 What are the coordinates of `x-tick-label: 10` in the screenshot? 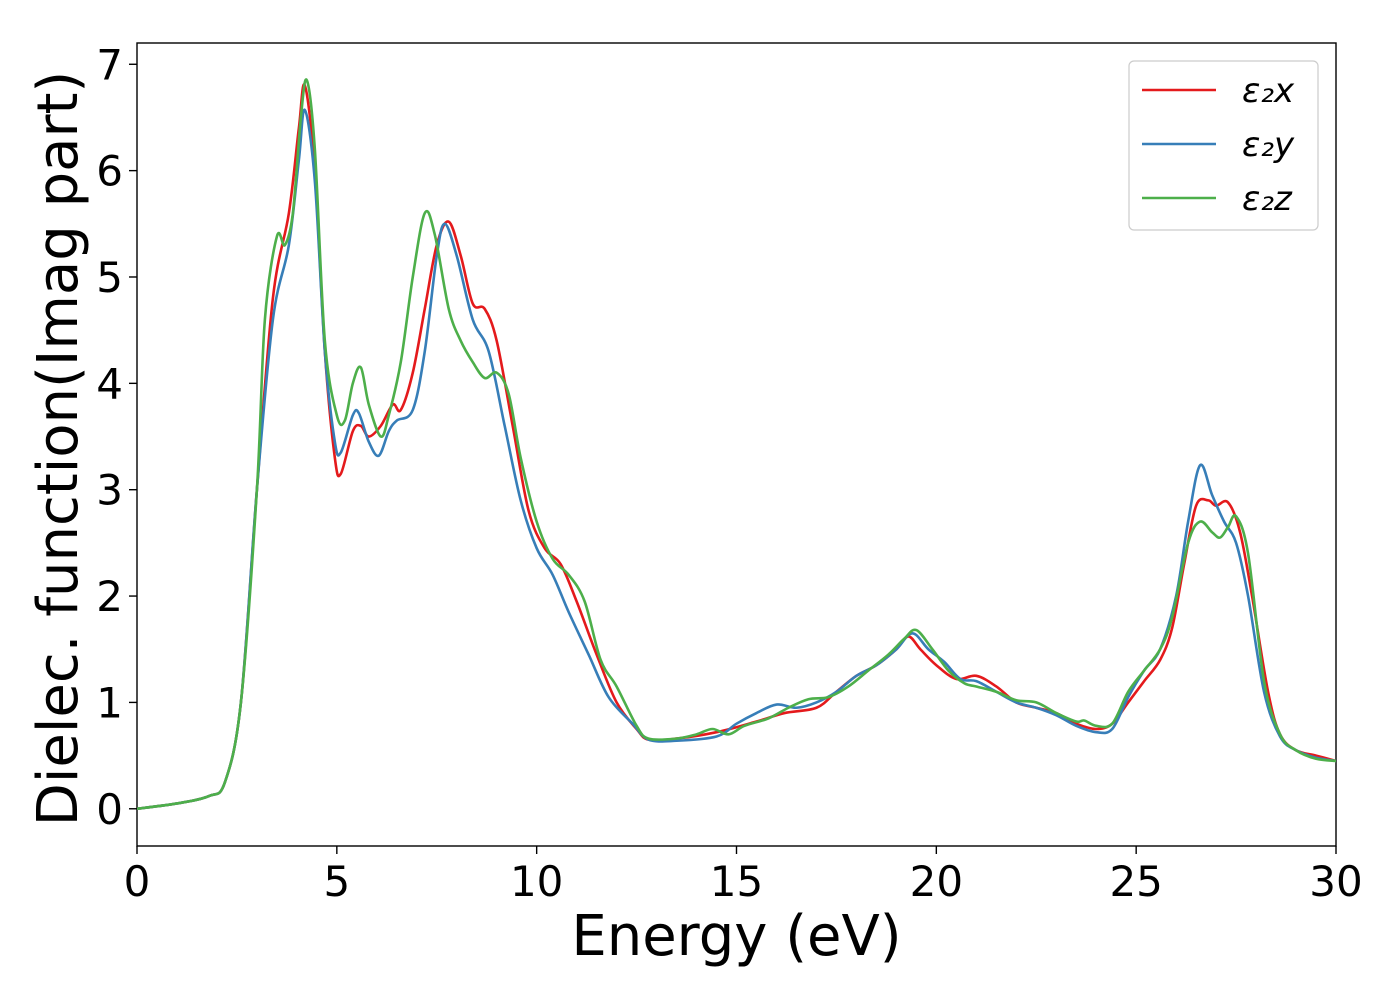 It's located at (536, 881).